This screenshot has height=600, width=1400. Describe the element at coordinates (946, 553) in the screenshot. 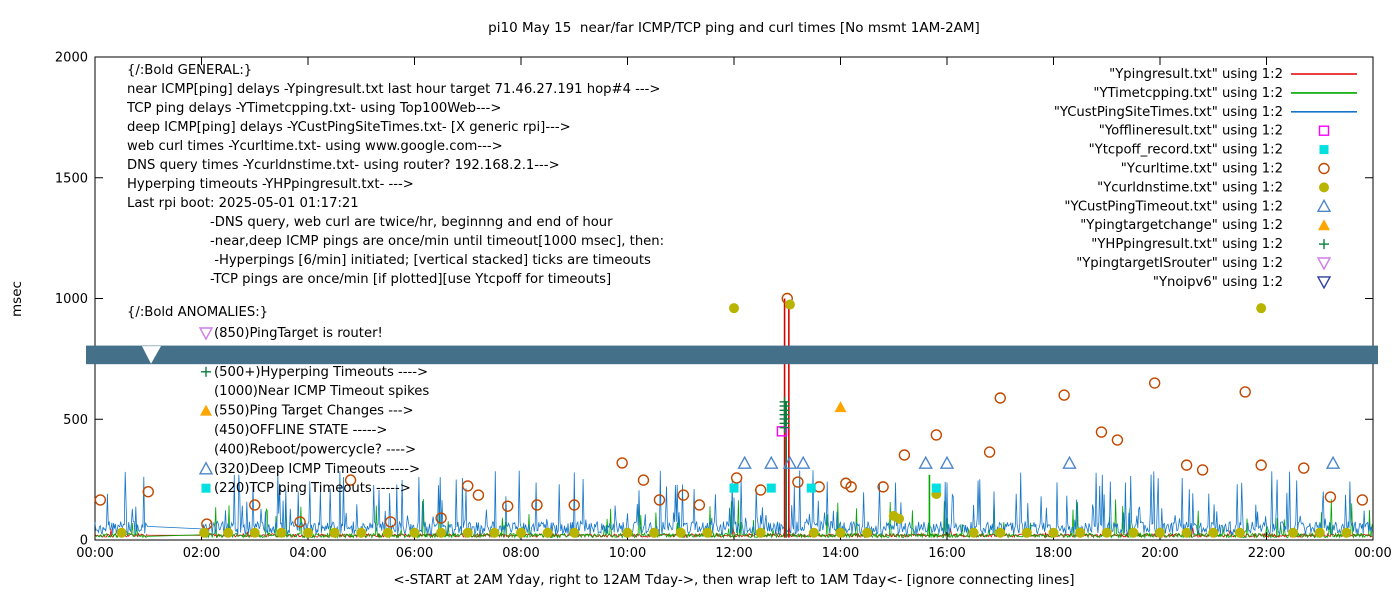

I see `svg-text: 16:00` at that location.